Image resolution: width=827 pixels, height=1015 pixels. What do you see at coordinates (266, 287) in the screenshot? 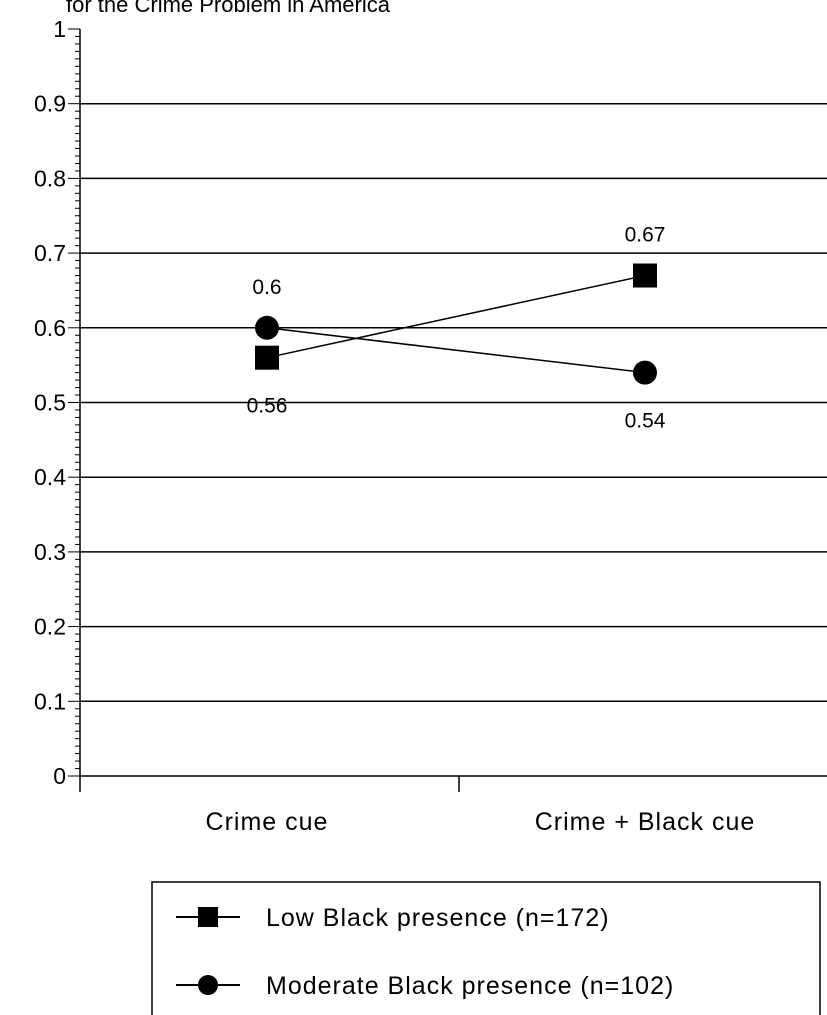
I see `data-label: 0.6` at bounding box center [266, 287].